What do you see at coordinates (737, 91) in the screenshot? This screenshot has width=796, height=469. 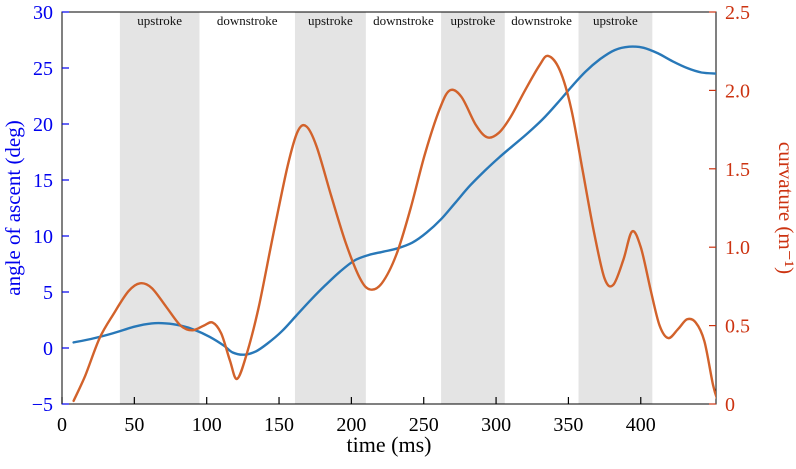 I see `right-tick-label: 2.0` at bounding box center [737, 91].